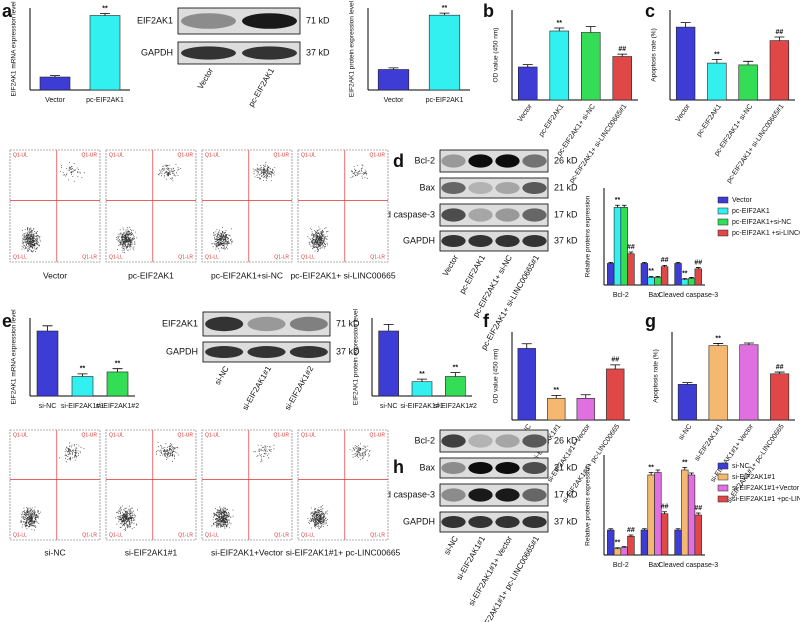  I want to click on blot-row-label: EIF2AK1, so click(155, 20).